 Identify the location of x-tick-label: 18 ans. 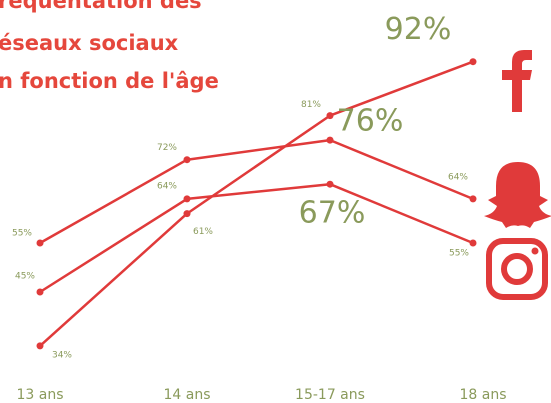
(482, 395).